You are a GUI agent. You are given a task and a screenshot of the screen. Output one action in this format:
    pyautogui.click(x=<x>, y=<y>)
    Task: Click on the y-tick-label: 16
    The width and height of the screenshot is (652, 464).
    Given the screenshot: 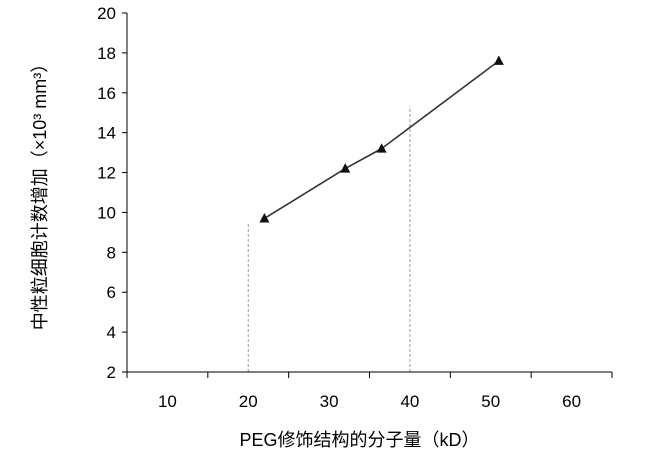 What is the action you would take?
    pyautogui.click(x=106, y=93)
    